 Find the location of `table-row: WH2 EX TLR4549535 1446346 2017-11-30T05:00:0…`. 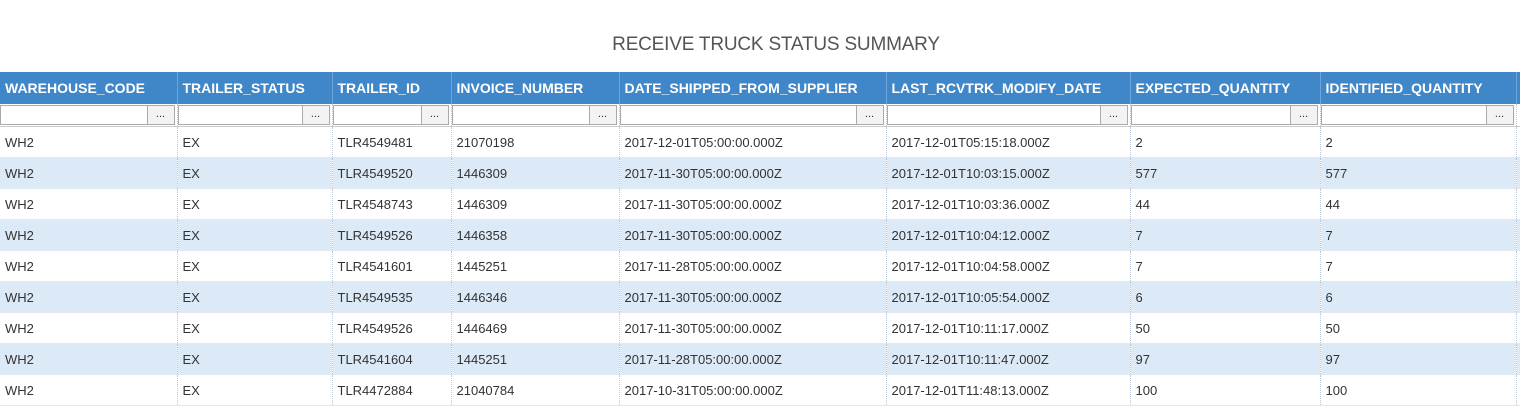

table-row: WH2 EX TLR4549535 1446346 2017-11-30T05:00:0… is located at coordinates (760, 297).